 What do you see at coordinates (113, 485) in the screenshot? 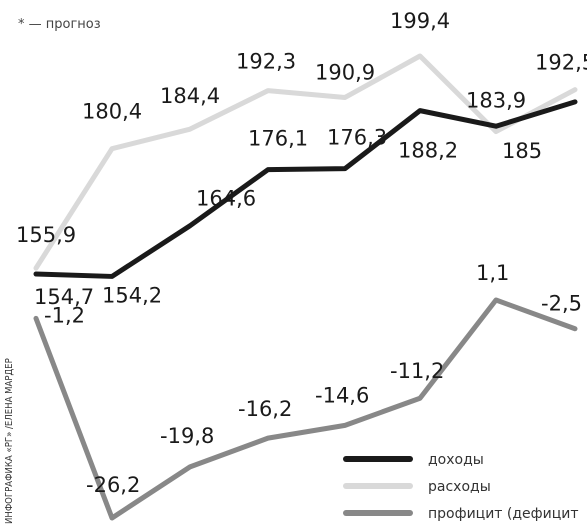
I see `data-label: -26,2` at bounding box center [113, 485].